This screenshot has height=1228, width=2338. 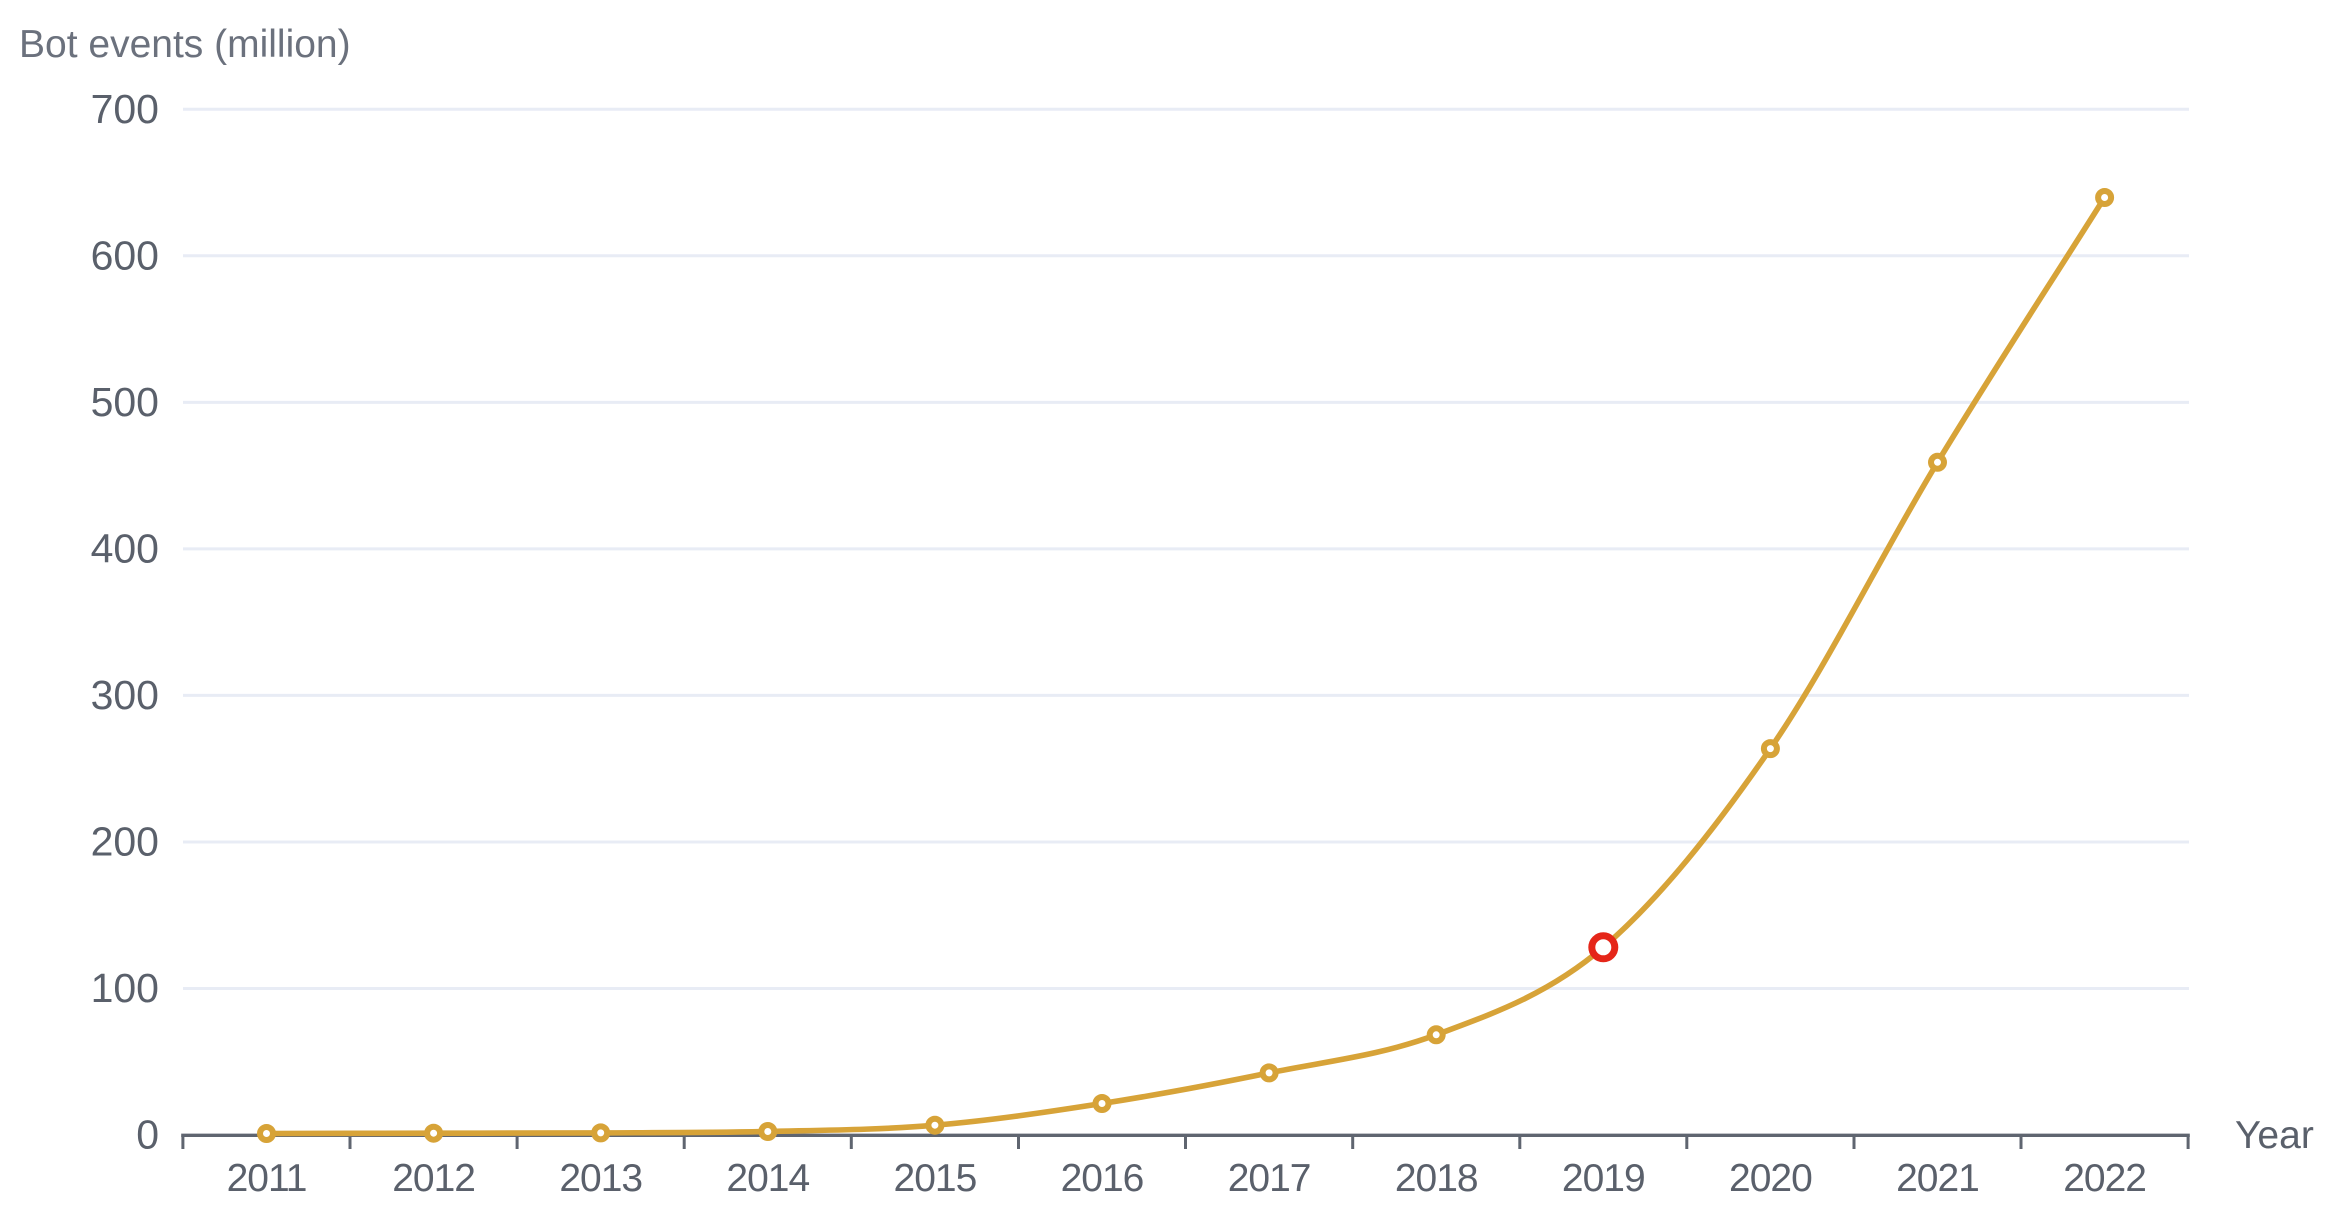 I want to click on svg-text: 0, so click(x=147, y=1135).